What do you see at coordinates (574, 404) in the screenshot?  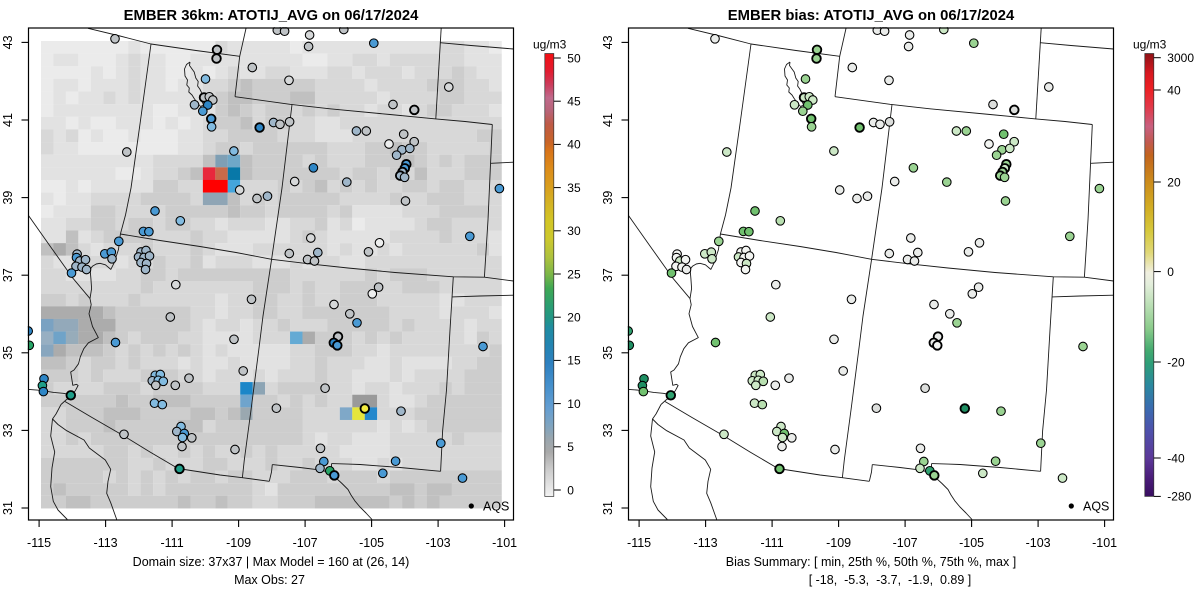 I see `svg-text: 10` at bounding box center [574, 404].